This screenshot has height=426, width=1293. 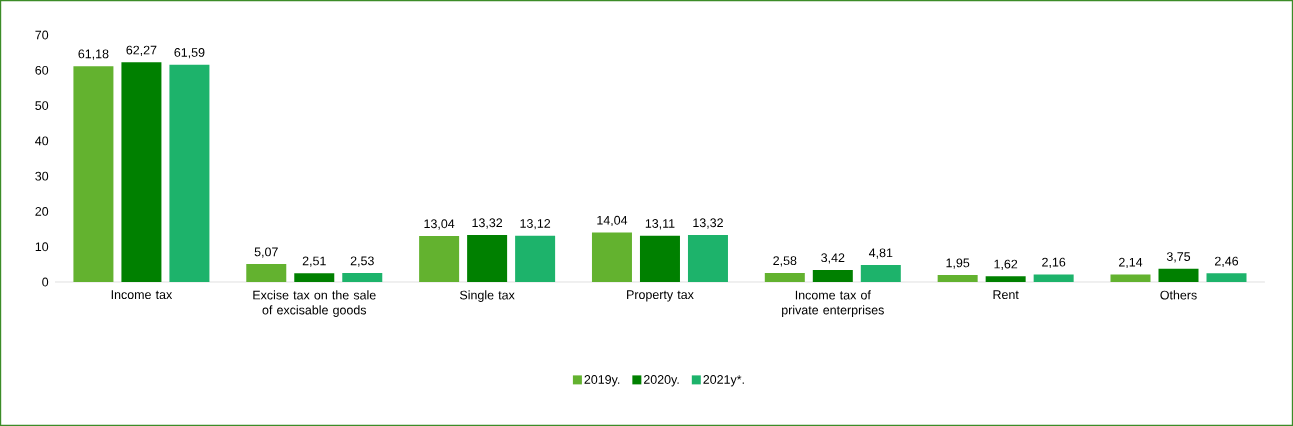 What do you see at coordinates (42, 211) in the screenshot?
I see `y-tick-label: 20` at bounding box center [42, 211].